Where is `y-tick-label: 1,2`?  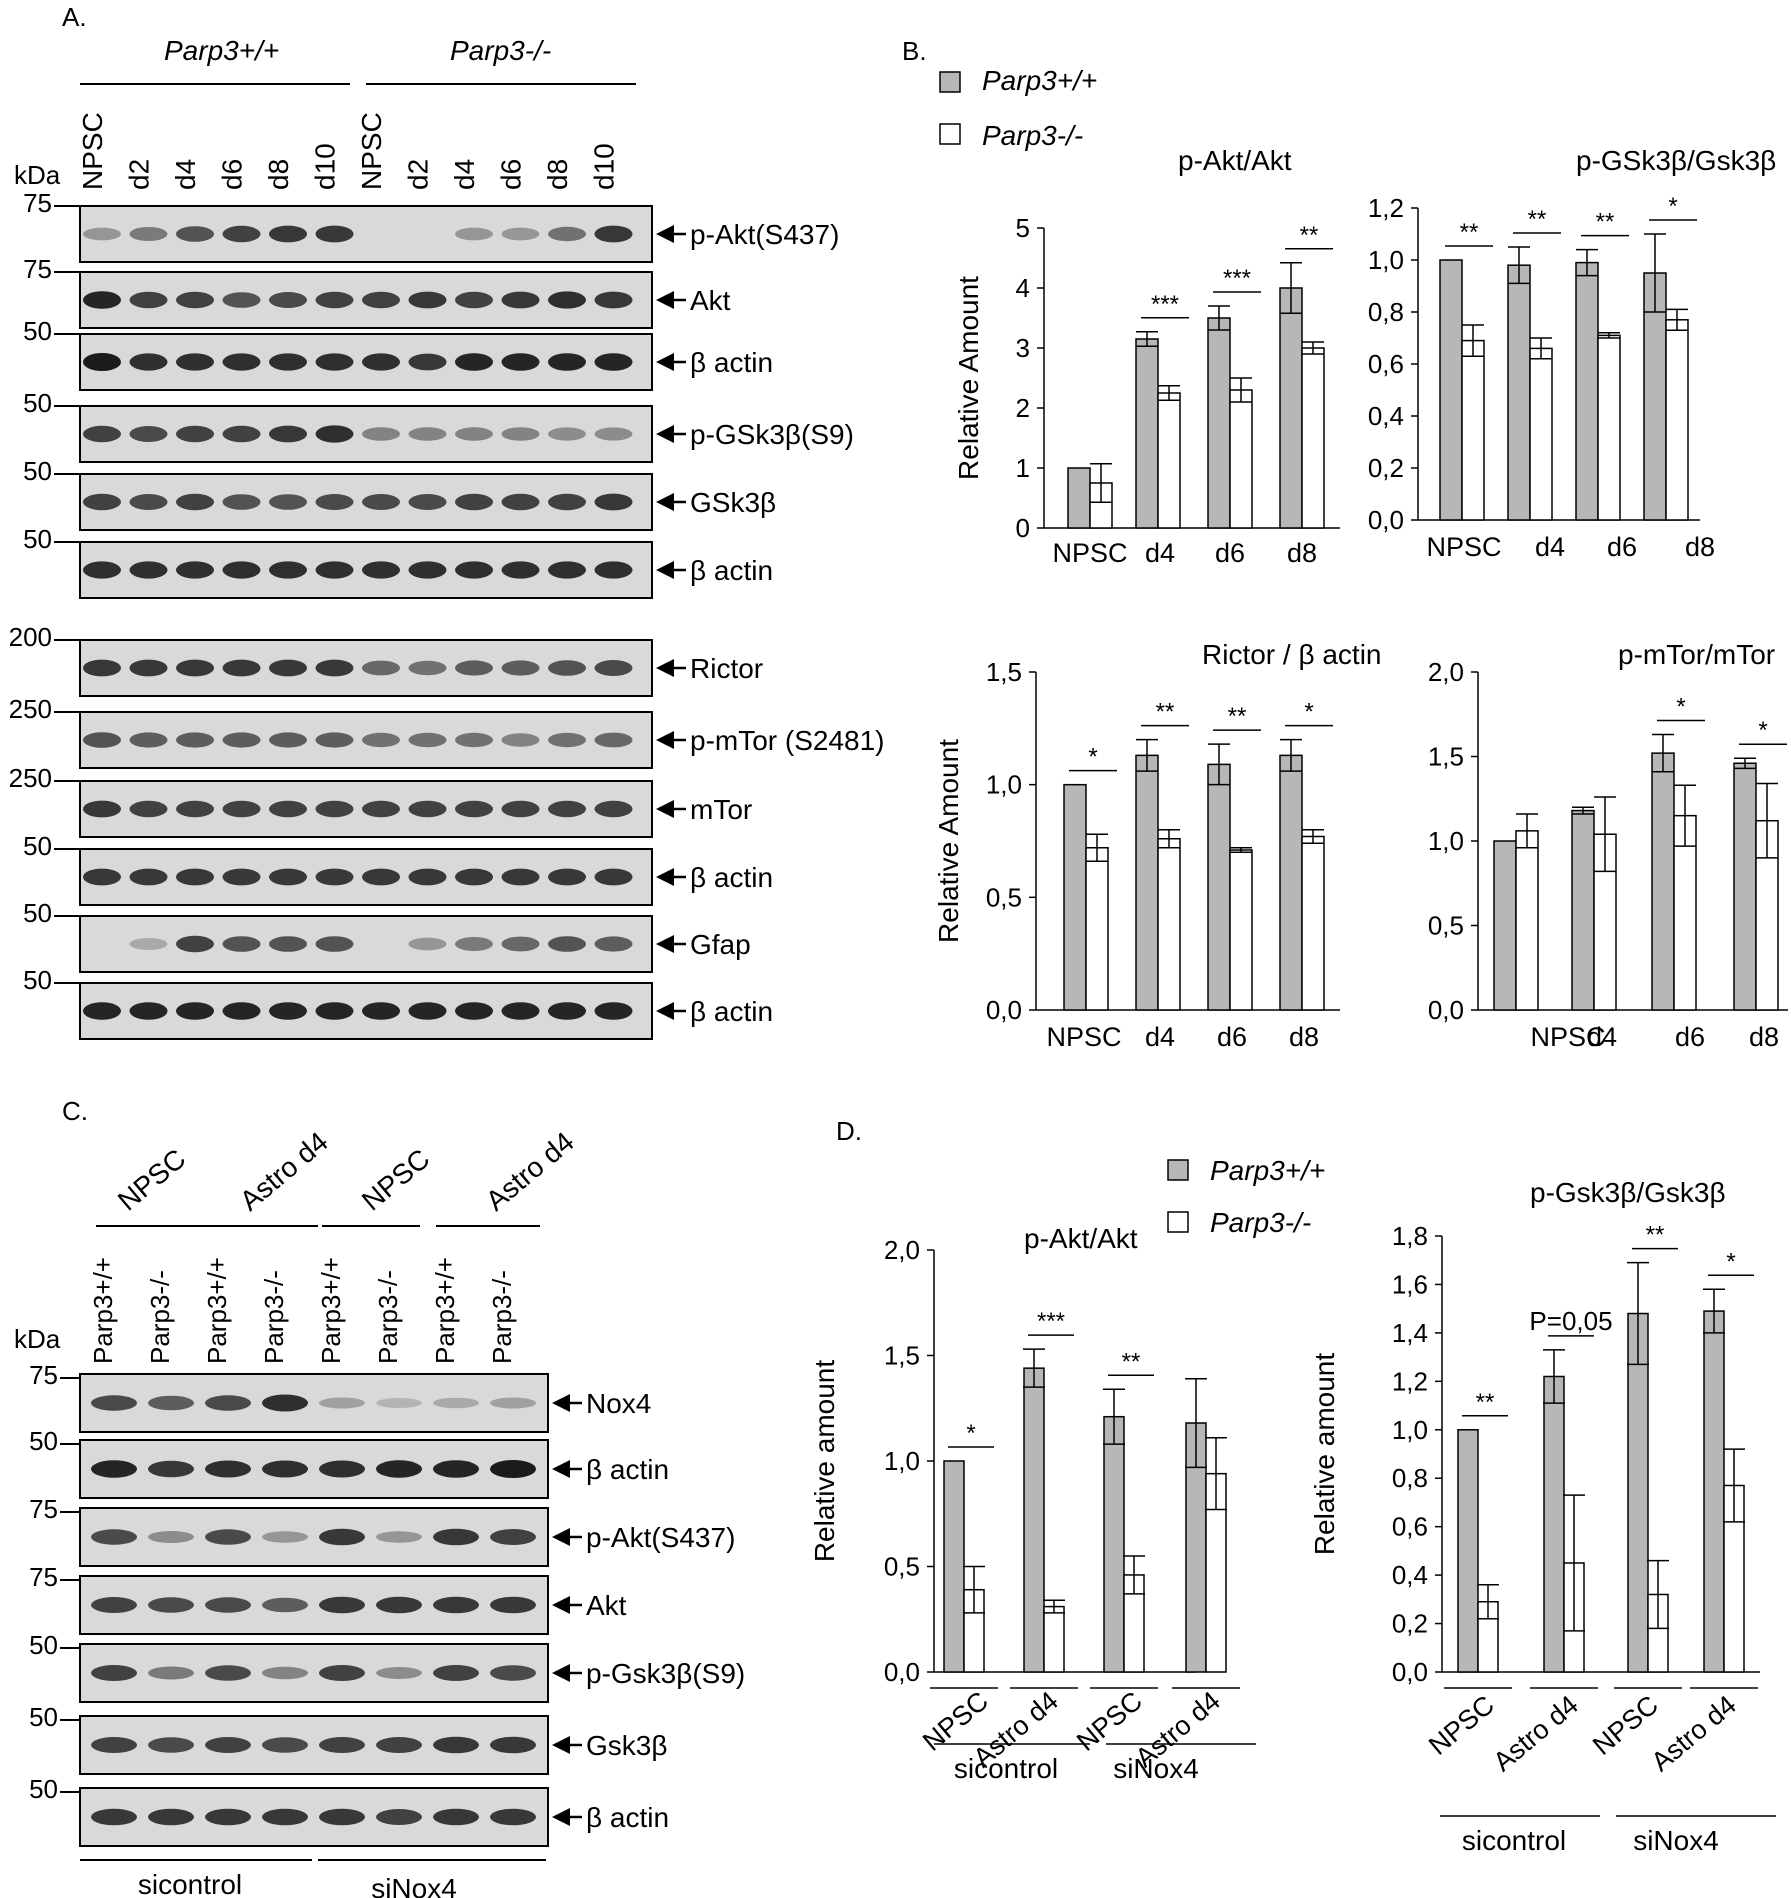
y-tick-label: 1,2 is located at coordinates (1386, 208).